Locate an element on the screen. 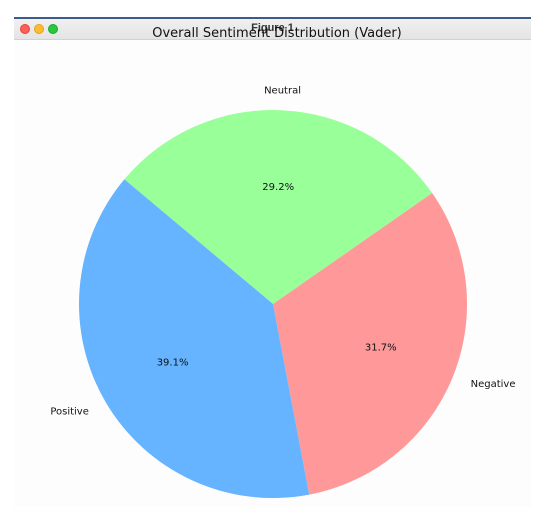  pie-category-label: Negative is located at coordinates (493, 384).